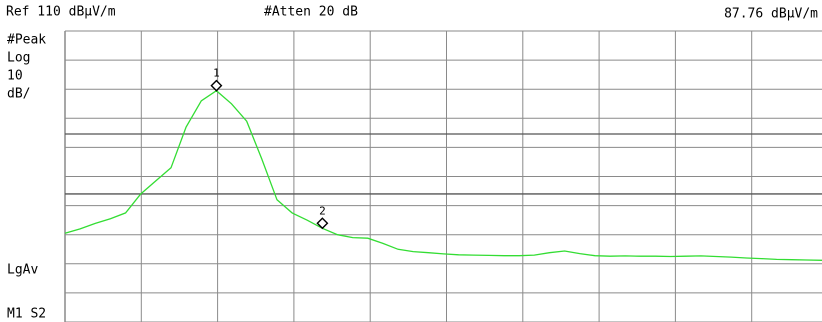 The height and width of the screenshot is (322, 822). What do you see at coordinates (15, 76) in the screenshot?
I see `side-label: 10` at bounding box center [15, 76].